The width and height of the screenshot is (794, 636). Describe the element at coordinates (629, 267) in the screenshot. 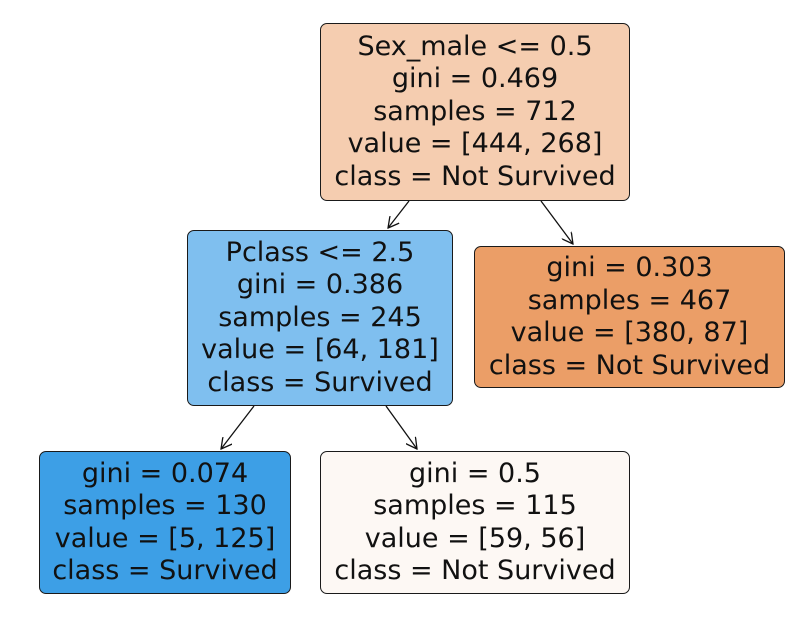

I see `node-gini: gini = 0.303` at that location.